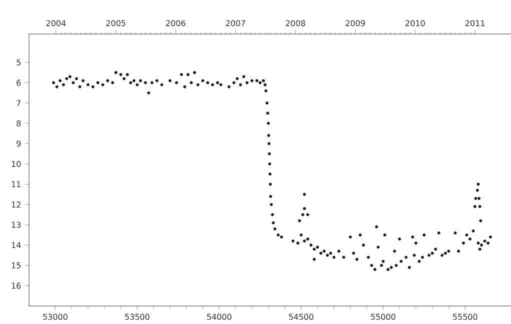  What do you see at coordinates (236, 23) in the screenshot?
I see `x2-tick-label: 2007` at bounding box center [236, 23].